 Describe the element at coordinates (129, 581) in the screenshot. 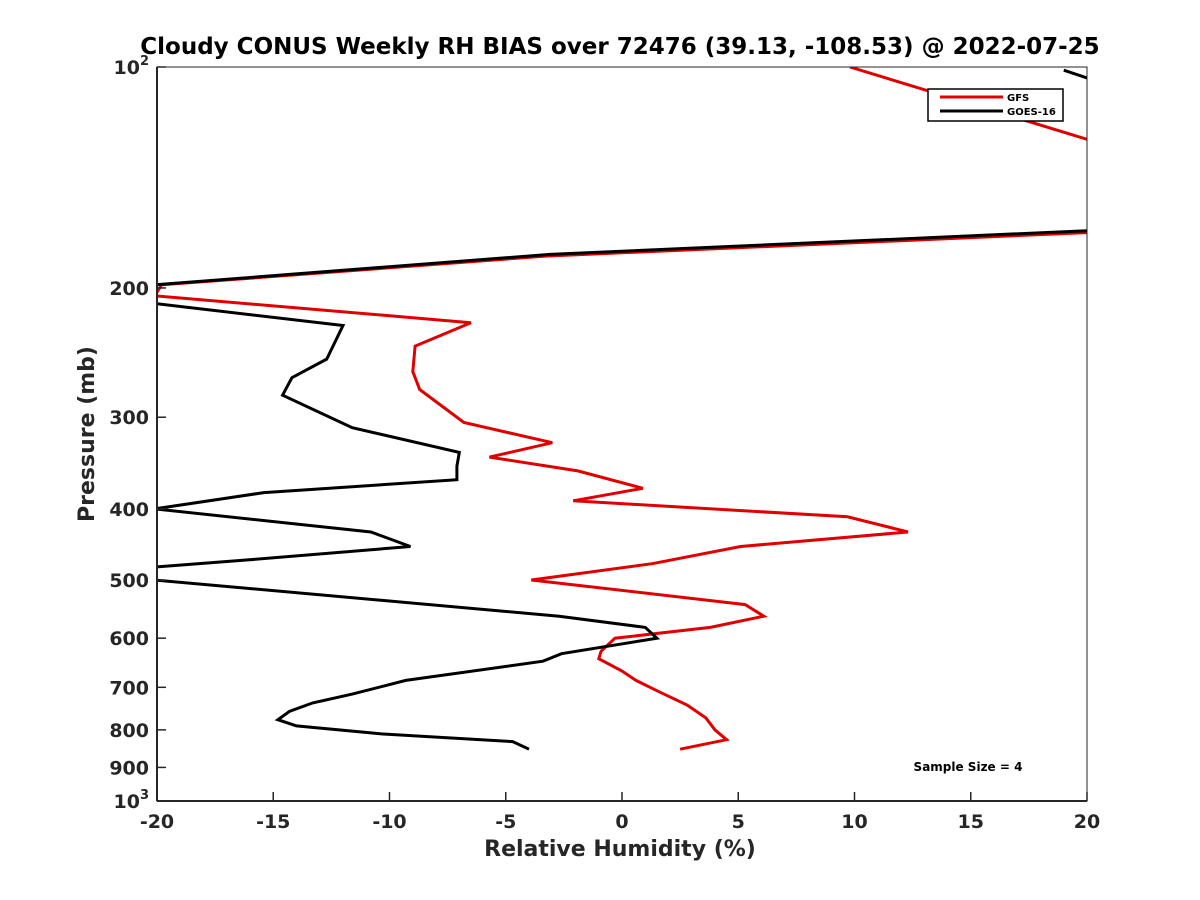

I see `y-tick-label: 500` at that location.